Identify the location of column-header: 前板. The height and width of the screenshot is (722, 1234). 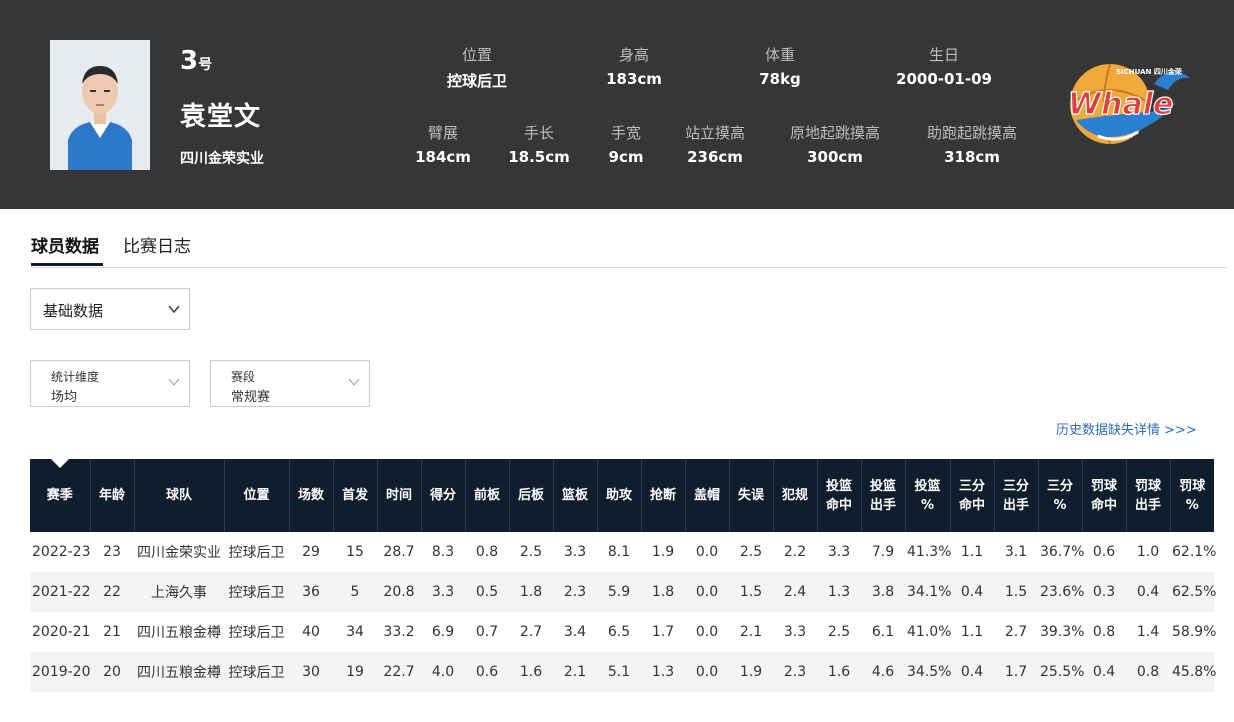
(487, 495).